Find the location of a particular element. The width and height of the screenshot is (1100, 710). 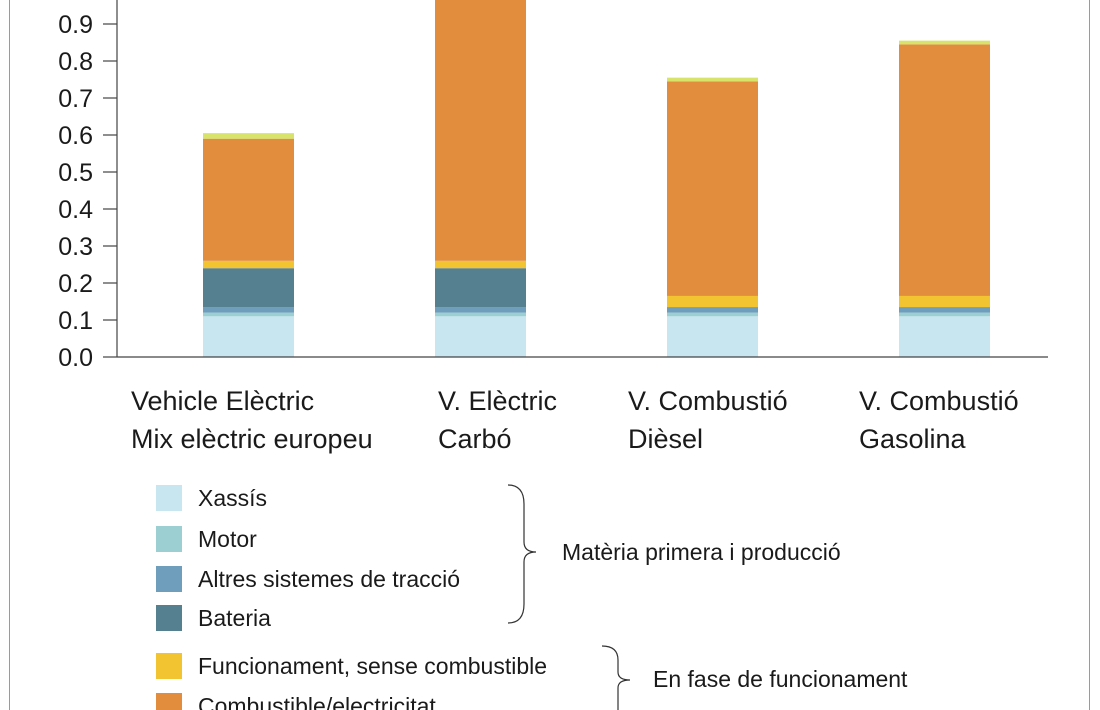

frame-left-border is located at coordinates (9, 355).